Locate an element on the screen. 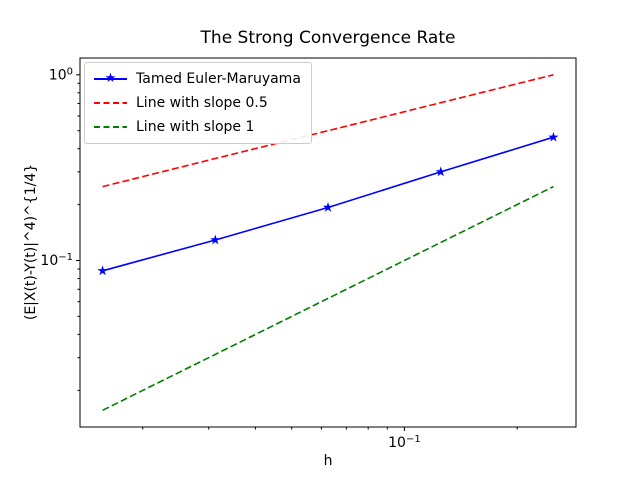  legend-item-slope-1: Line with slope 1 is located at coordinates (197, 127).